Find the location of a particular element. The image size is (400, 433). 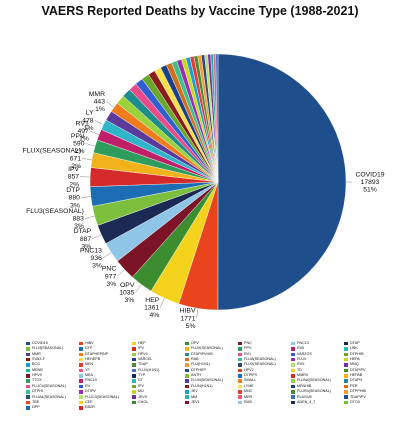

slice-label-percent: 5% is located at coordinates (191, 326).